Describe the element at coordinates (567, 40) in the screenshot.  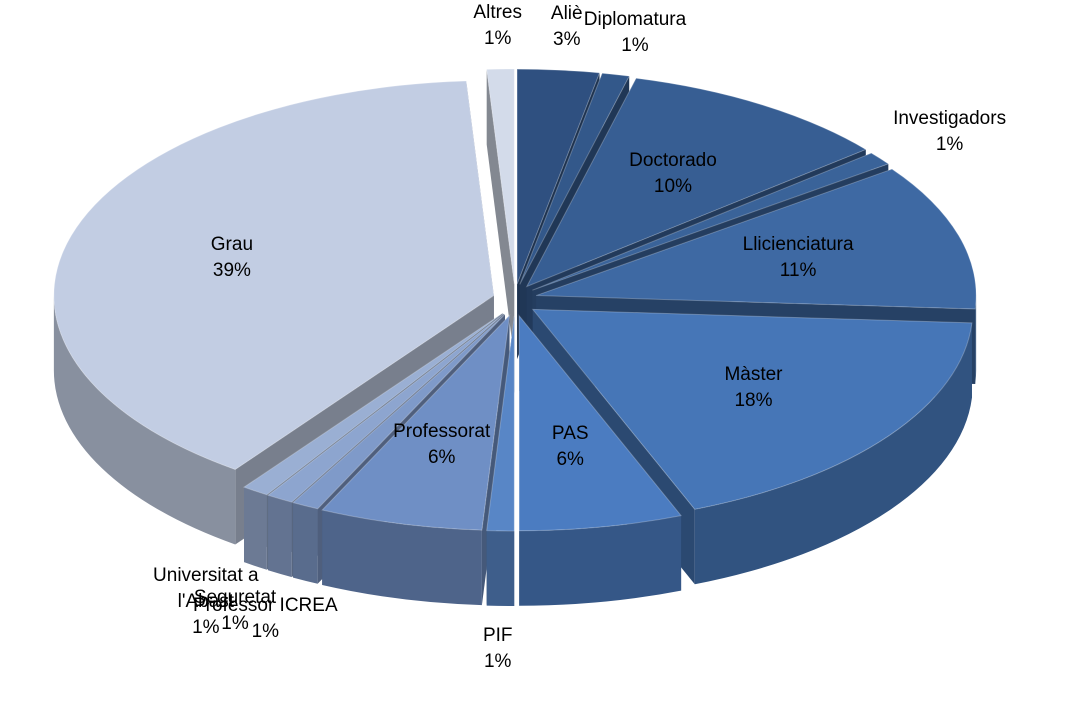
I see `slice-percent: 3%` at that location.